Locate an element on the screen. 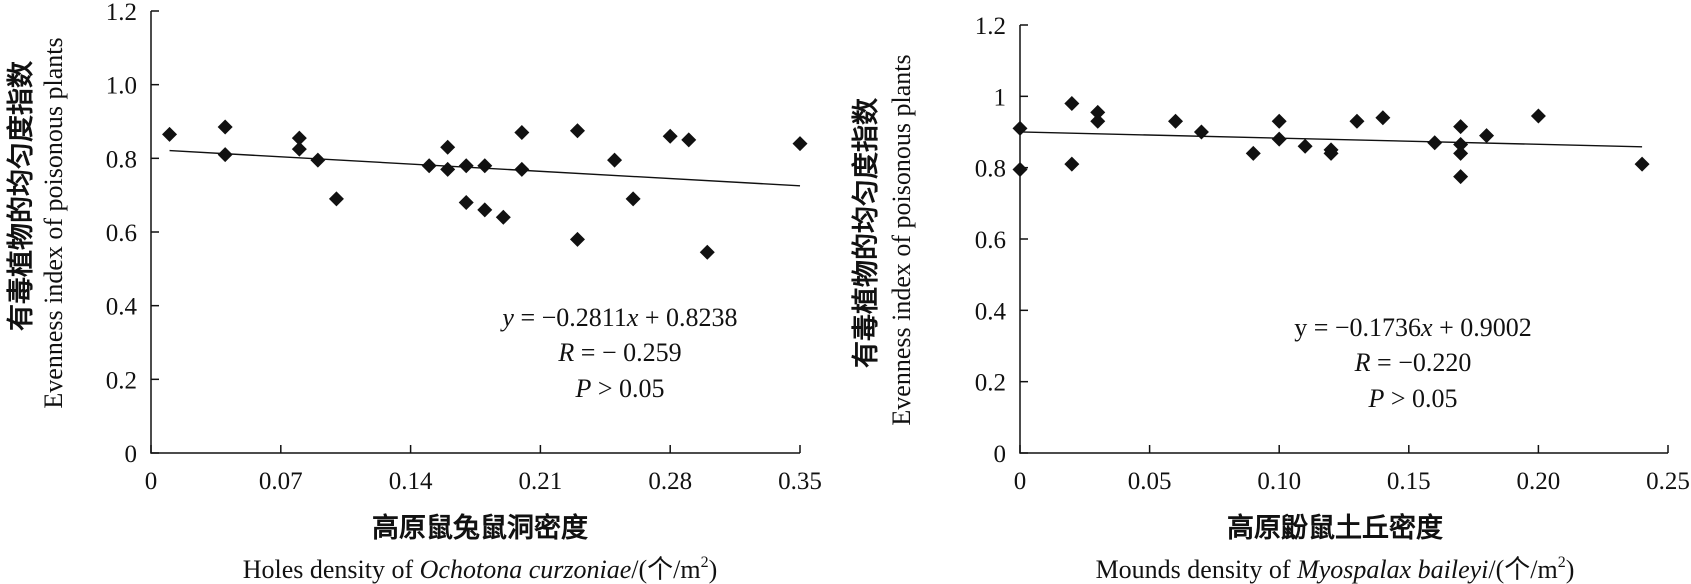 Image resolution: width=1691 pixels, height=584 pixels. right-regression-equation: y = −0.1736x + 0.9002 is located at coordinates (1413, 327).